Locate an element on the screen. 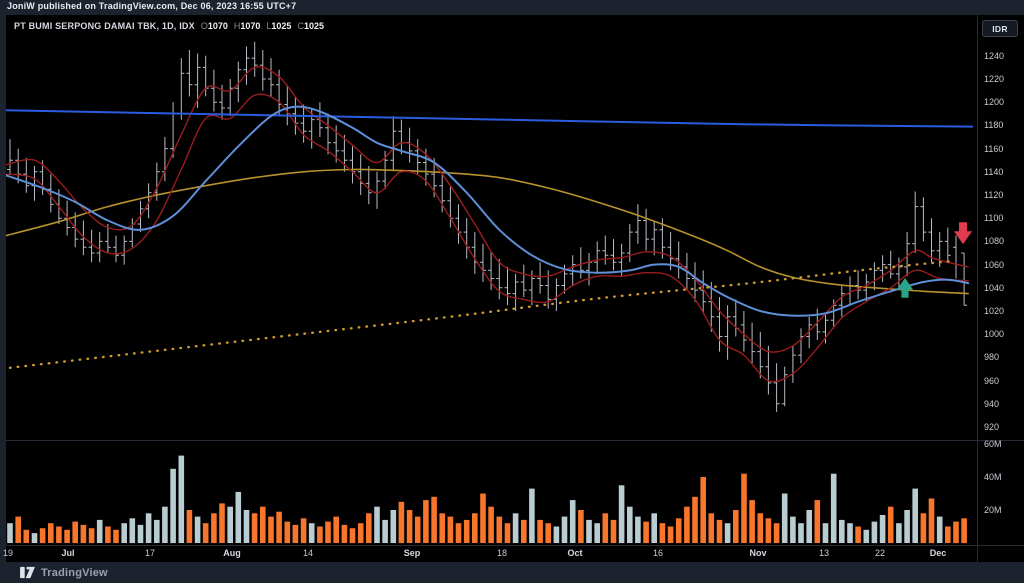 This screenshot has height=583, width=1024. volume-histogram is located at coordinates (487, 499).